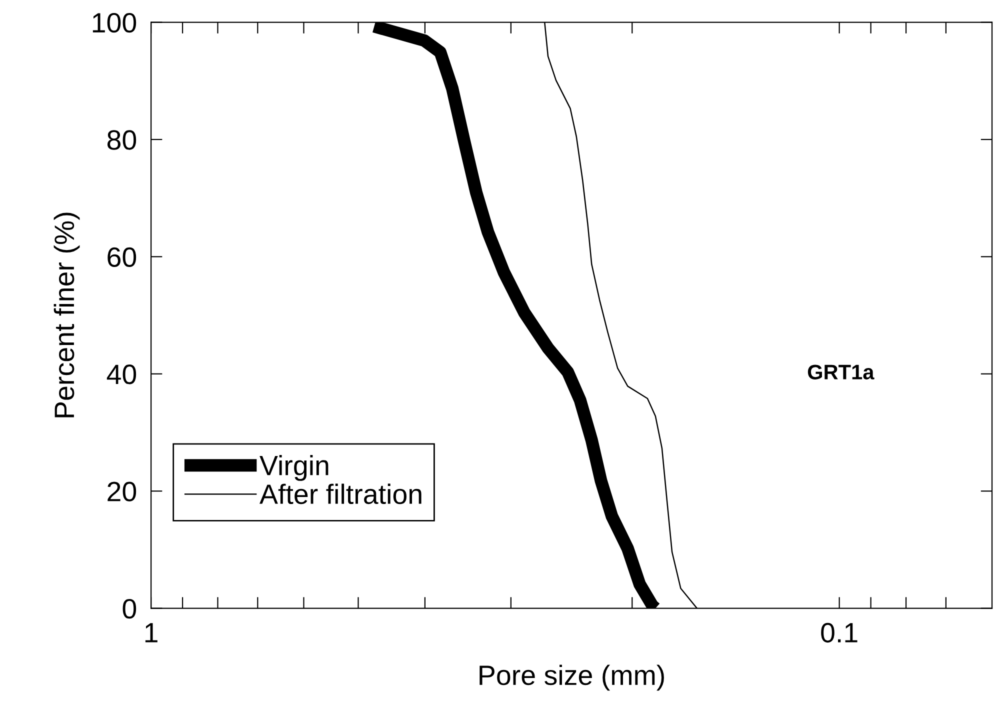  What do you see at coordinates (122, 257) in the screenshot?
I see `y-tick-label: 60` at bounding box center [122, 257].